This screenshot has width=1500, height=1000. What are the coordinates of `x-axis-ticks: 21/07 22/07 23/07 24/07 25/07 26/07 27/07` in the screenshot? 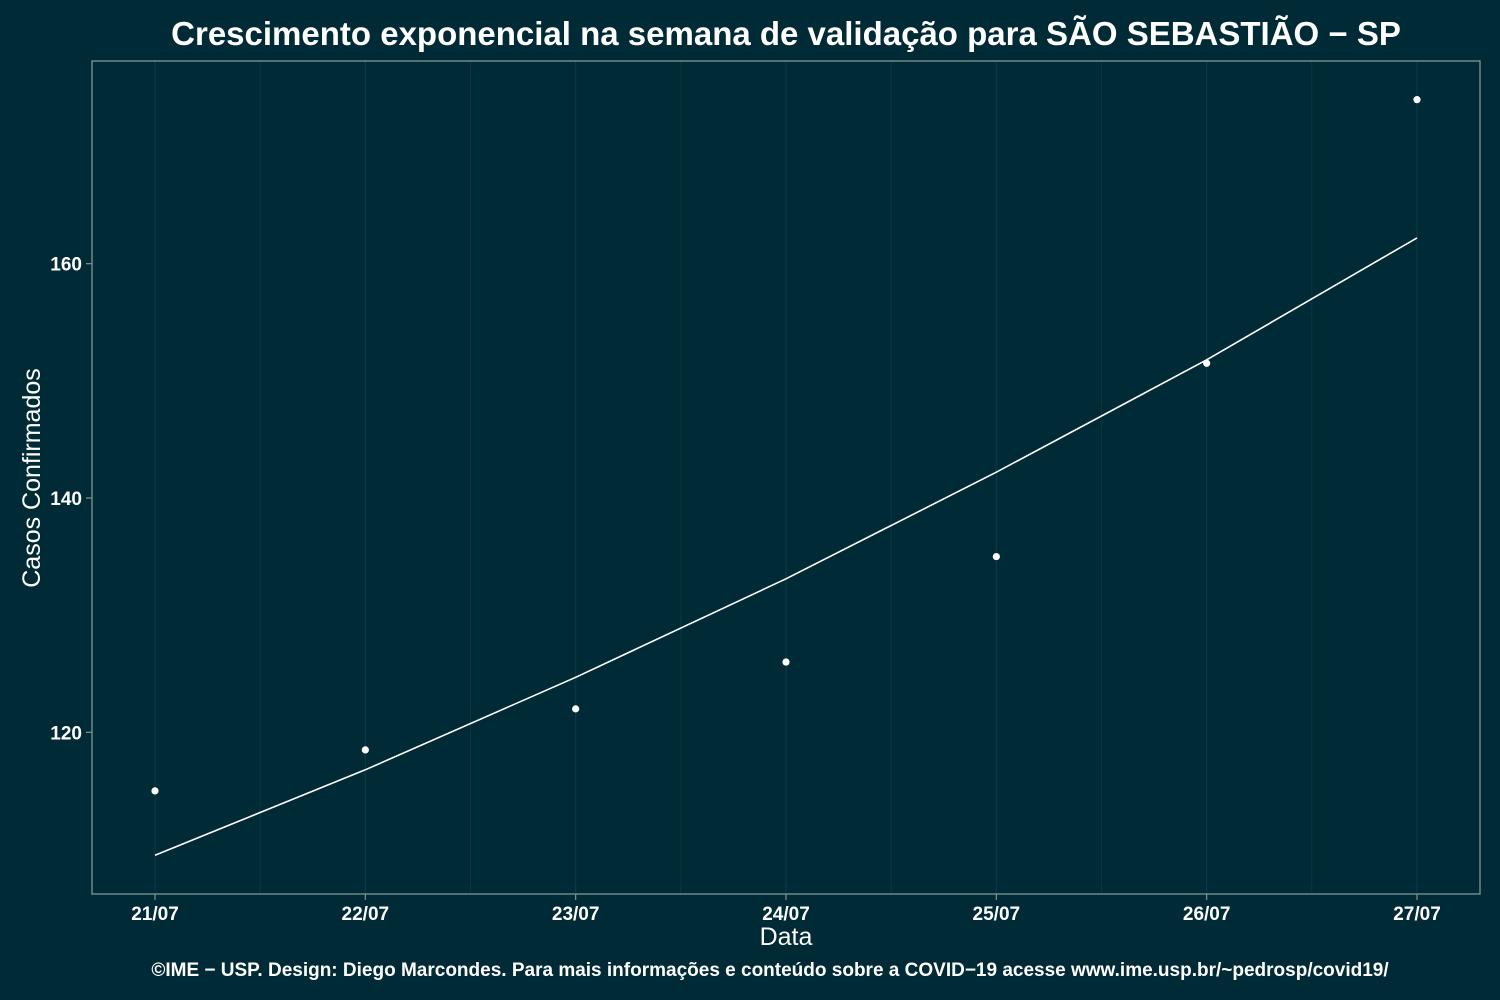 It's located at (786, 909).